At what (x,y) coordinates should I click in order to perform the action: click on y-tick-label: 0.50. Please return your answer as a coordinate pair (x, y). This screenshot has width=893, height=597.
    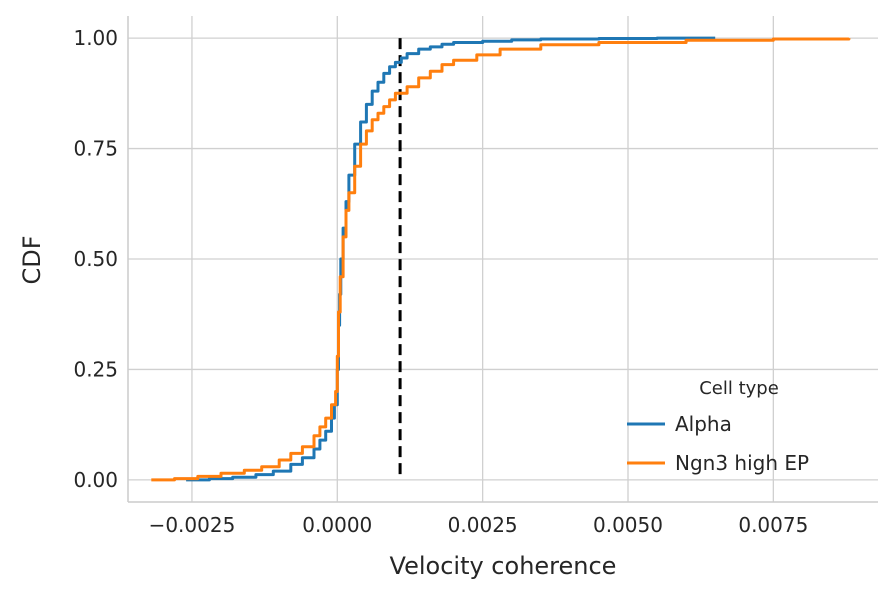
    Looking at the image, I should click on (95, 259).